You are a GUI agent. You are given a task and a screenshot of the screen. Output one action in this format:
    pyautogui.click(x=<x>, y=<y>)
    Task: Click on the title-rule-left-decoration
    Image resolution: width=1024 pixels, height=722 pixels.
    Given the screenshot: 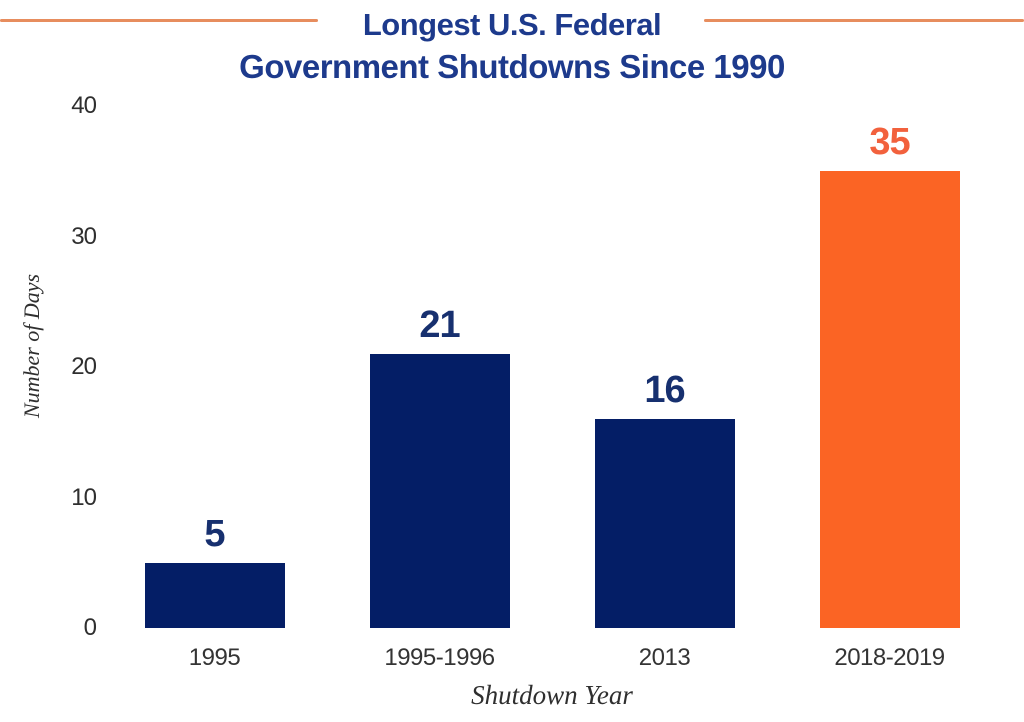 What is the action you would take?
    pyautogui.click(x=159, y=20)
    